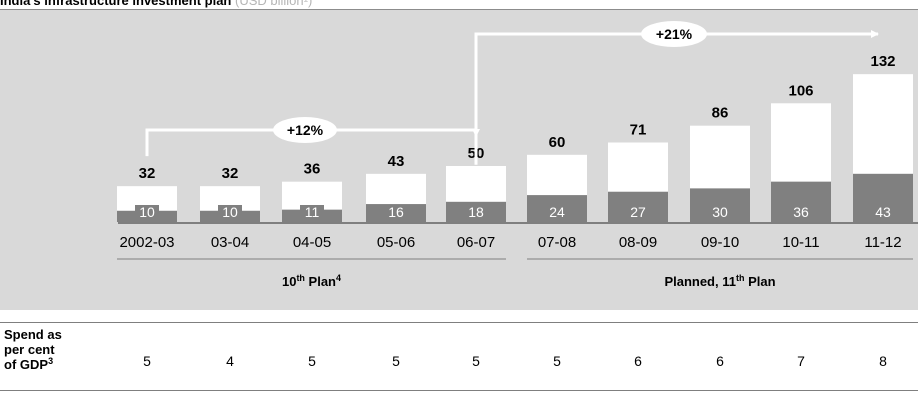  Describe the element at coordinates (396, 242) in the screenshot. I see `x-tick-label: 05-06` at that location.